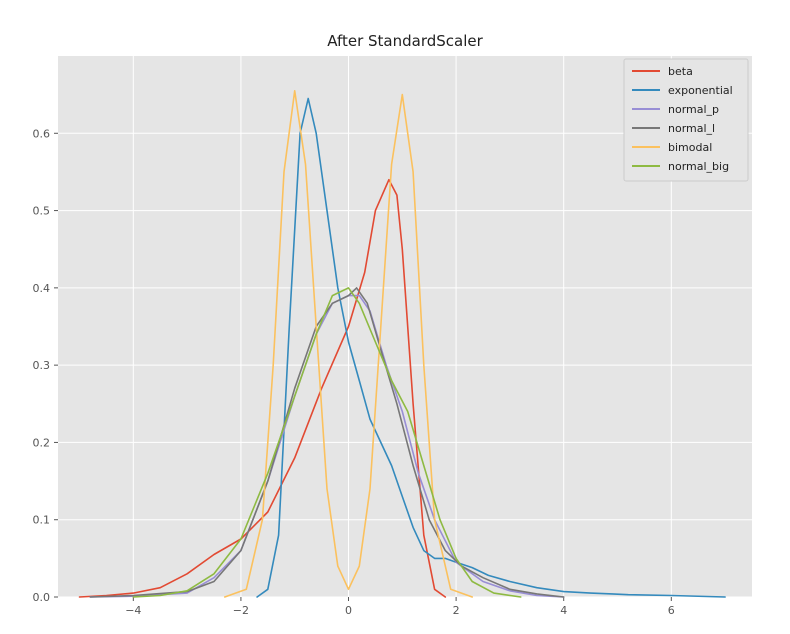 The height and width of the screenshot is (634, 790). What do you see at coordinates (405, 41) in the screenshot?
I see `chart-title: After StandardScaler` at bounding box center [405, 41].